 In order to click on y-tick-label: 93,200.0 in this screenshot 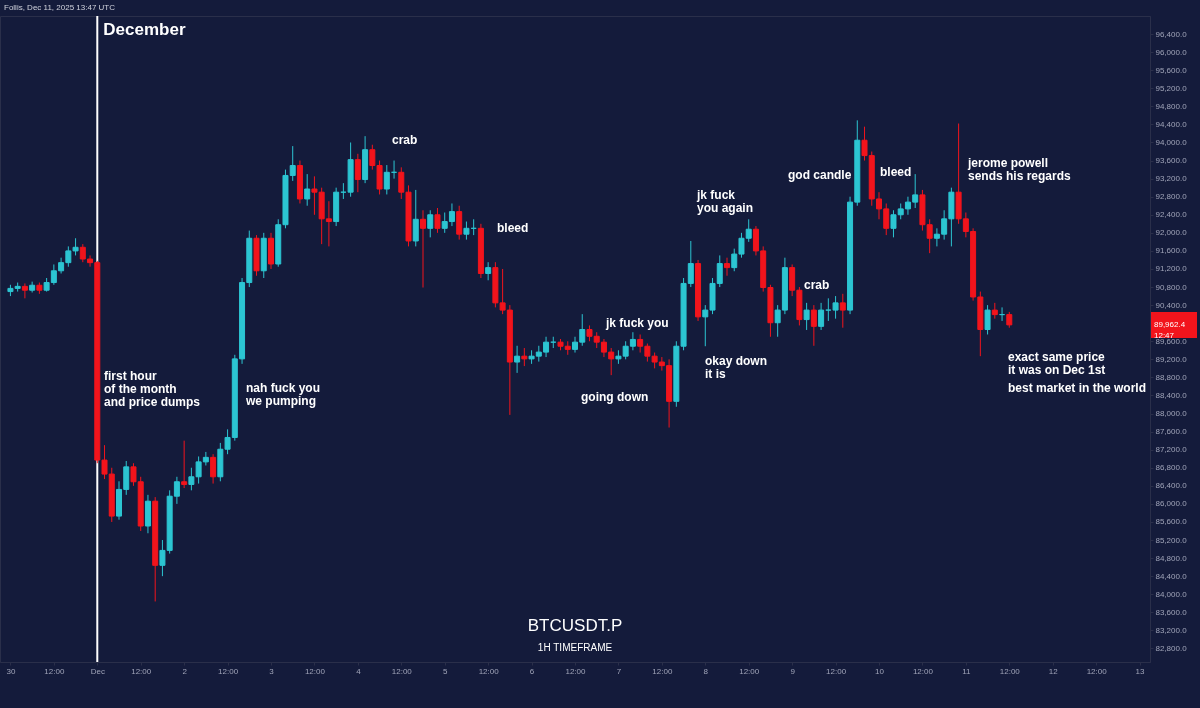, I will do `click(1171, 179)`.